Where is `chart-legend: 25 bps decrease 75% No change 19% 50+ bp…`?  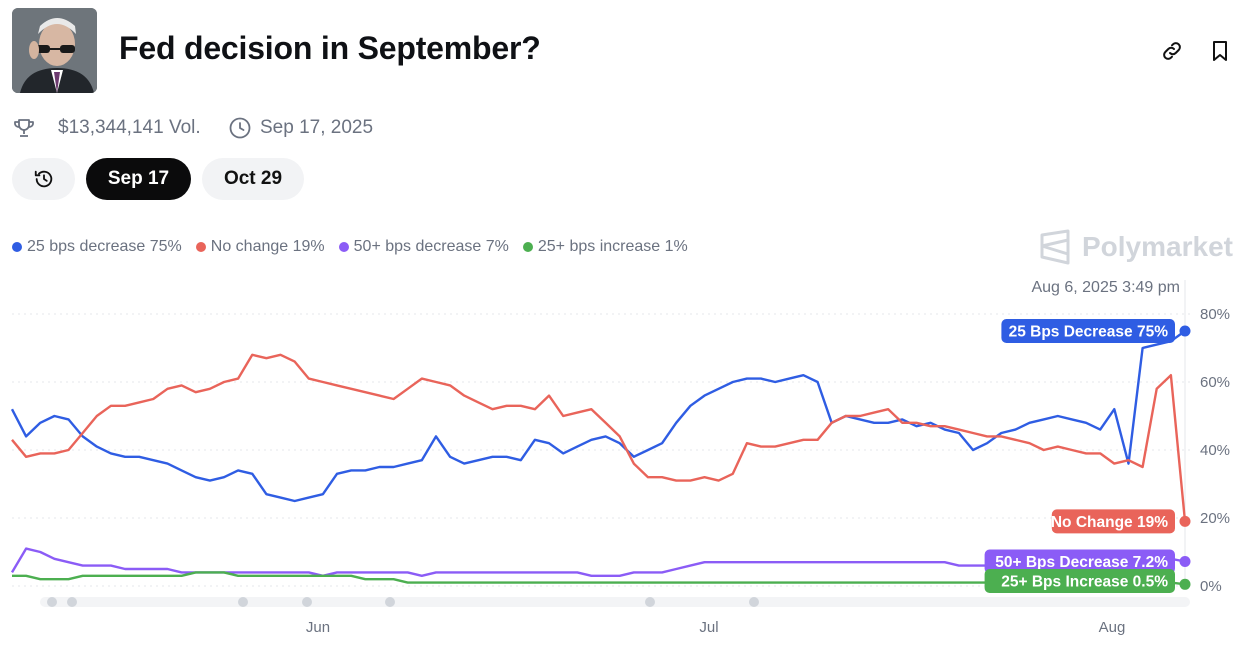 chart-legend: 25 bps decrease 75% No change 19% 50+ bp… is located at coordinates (350, 247).